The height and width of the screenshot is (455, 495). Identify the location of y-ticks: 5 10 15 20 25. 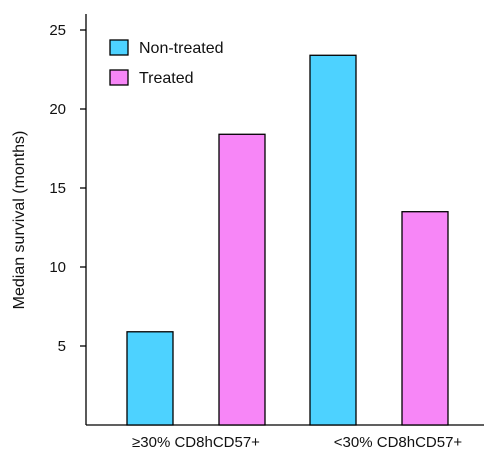
(67, 188).